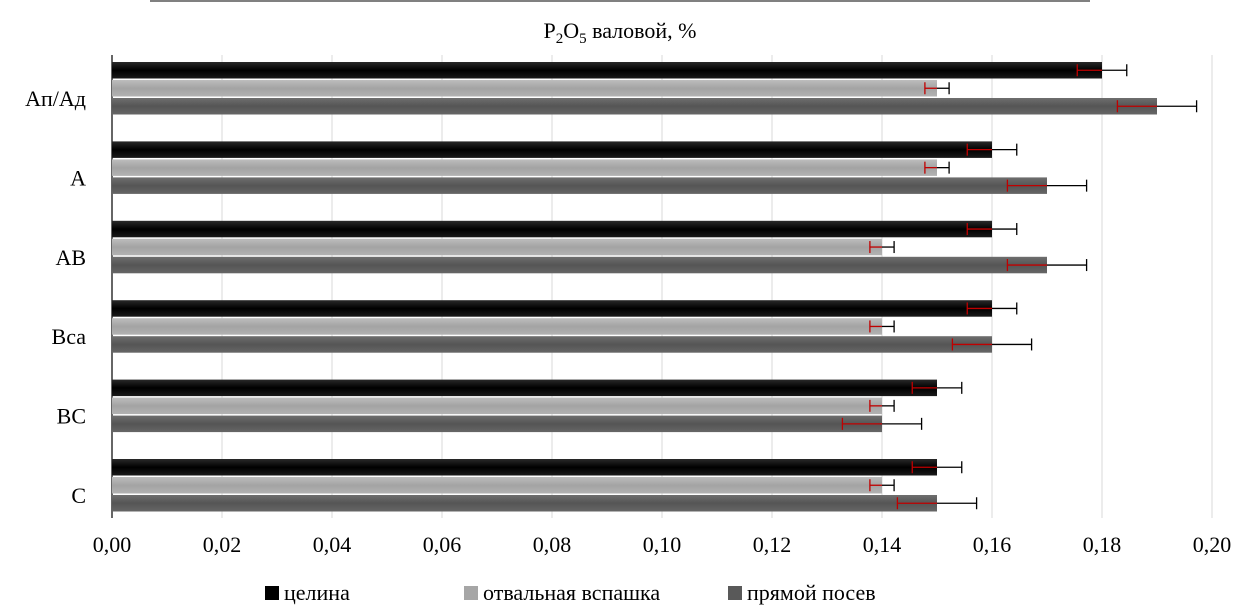  Describe the element at coordinates (1102, 544) in the screenshot. I see `x-tick-label-9: 0,18` at that location.